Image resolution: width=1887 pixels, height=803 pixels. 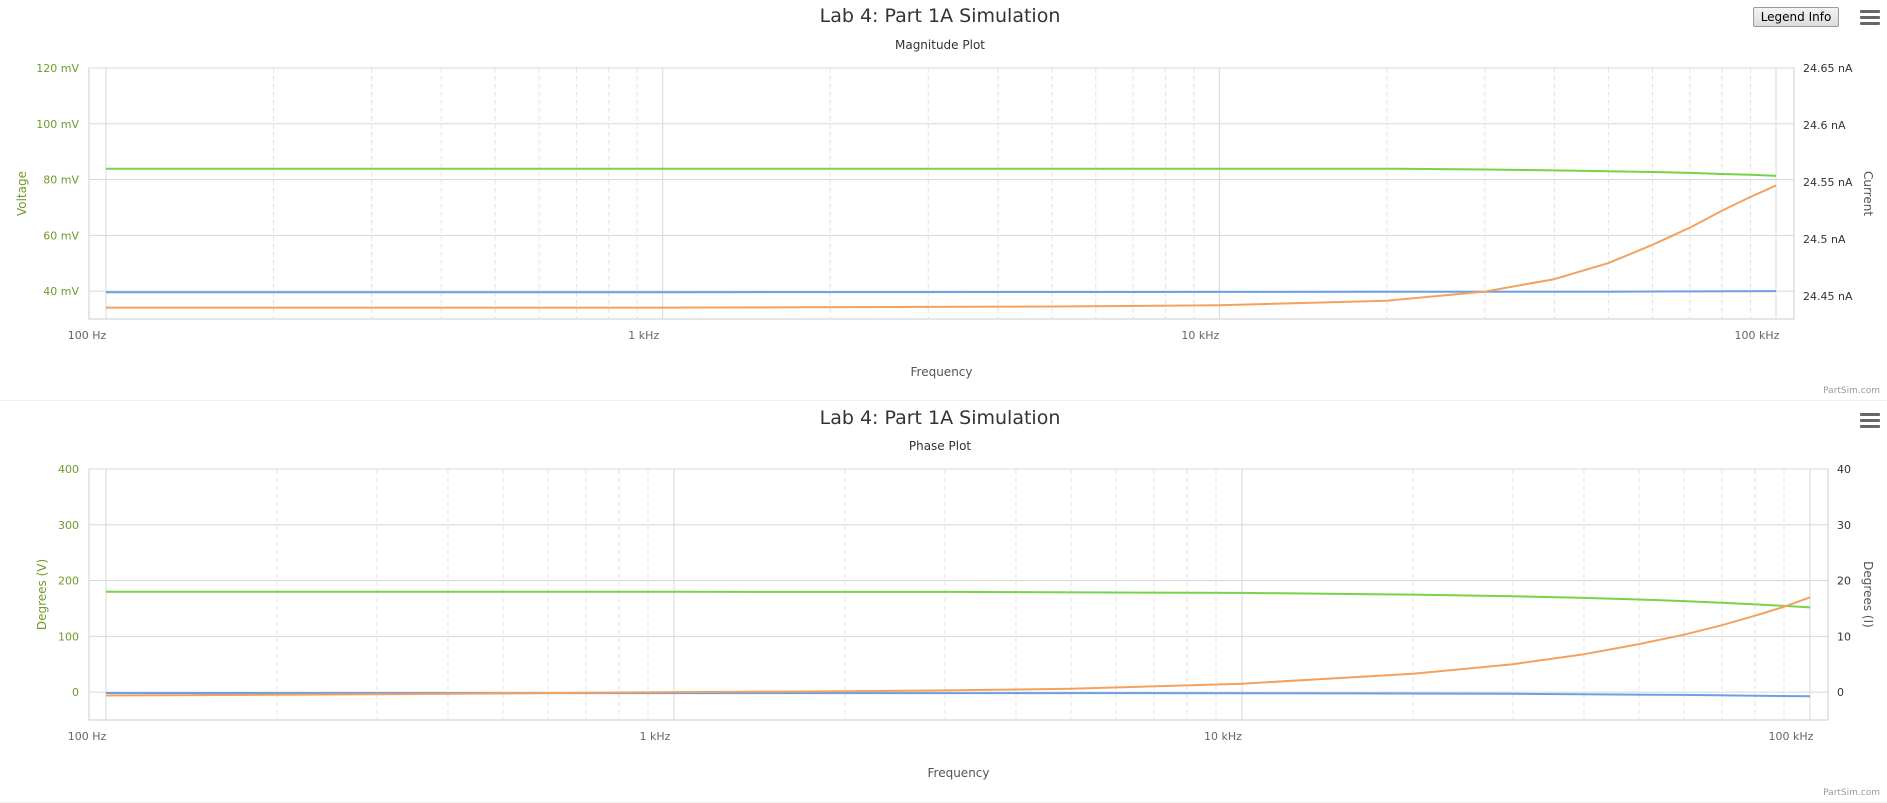 I want to click on chart-subtitle: Magnitude Plot, so click(x=940, y=45).